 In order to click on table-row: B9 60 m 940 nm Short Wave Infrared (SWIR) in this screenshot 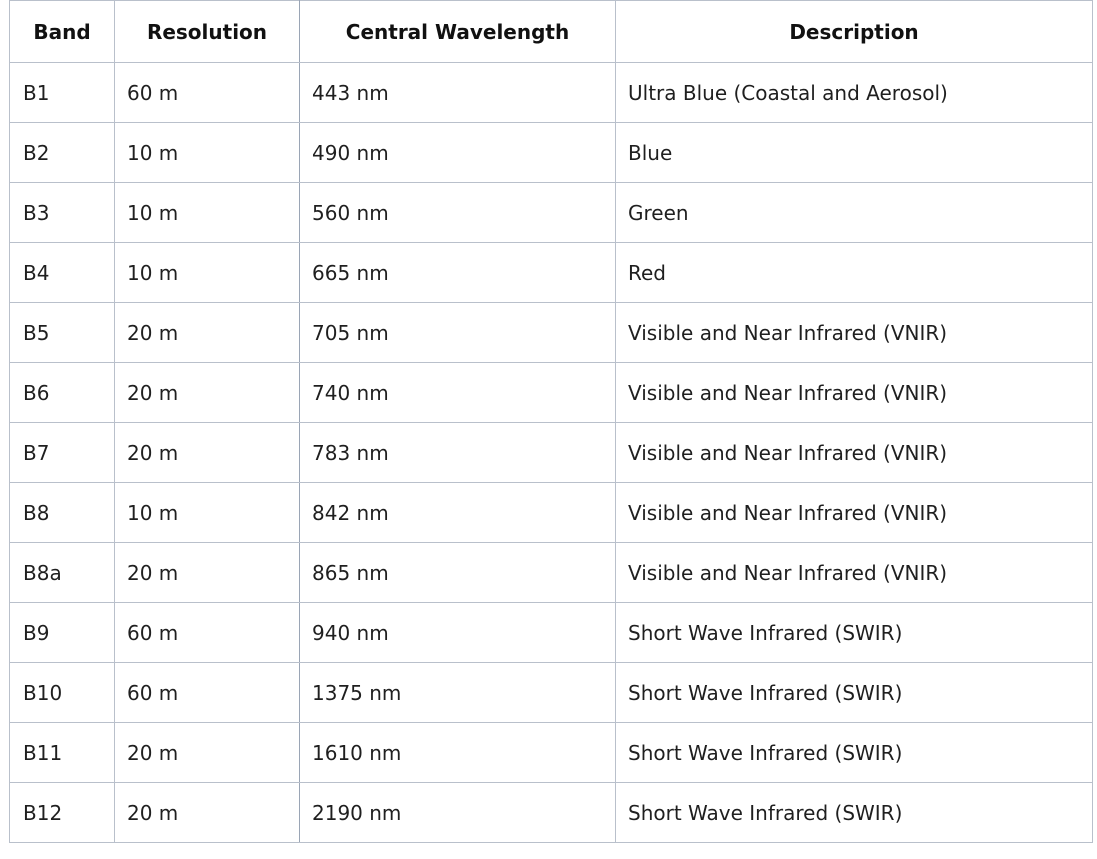, I will do `click(551, 632)`.